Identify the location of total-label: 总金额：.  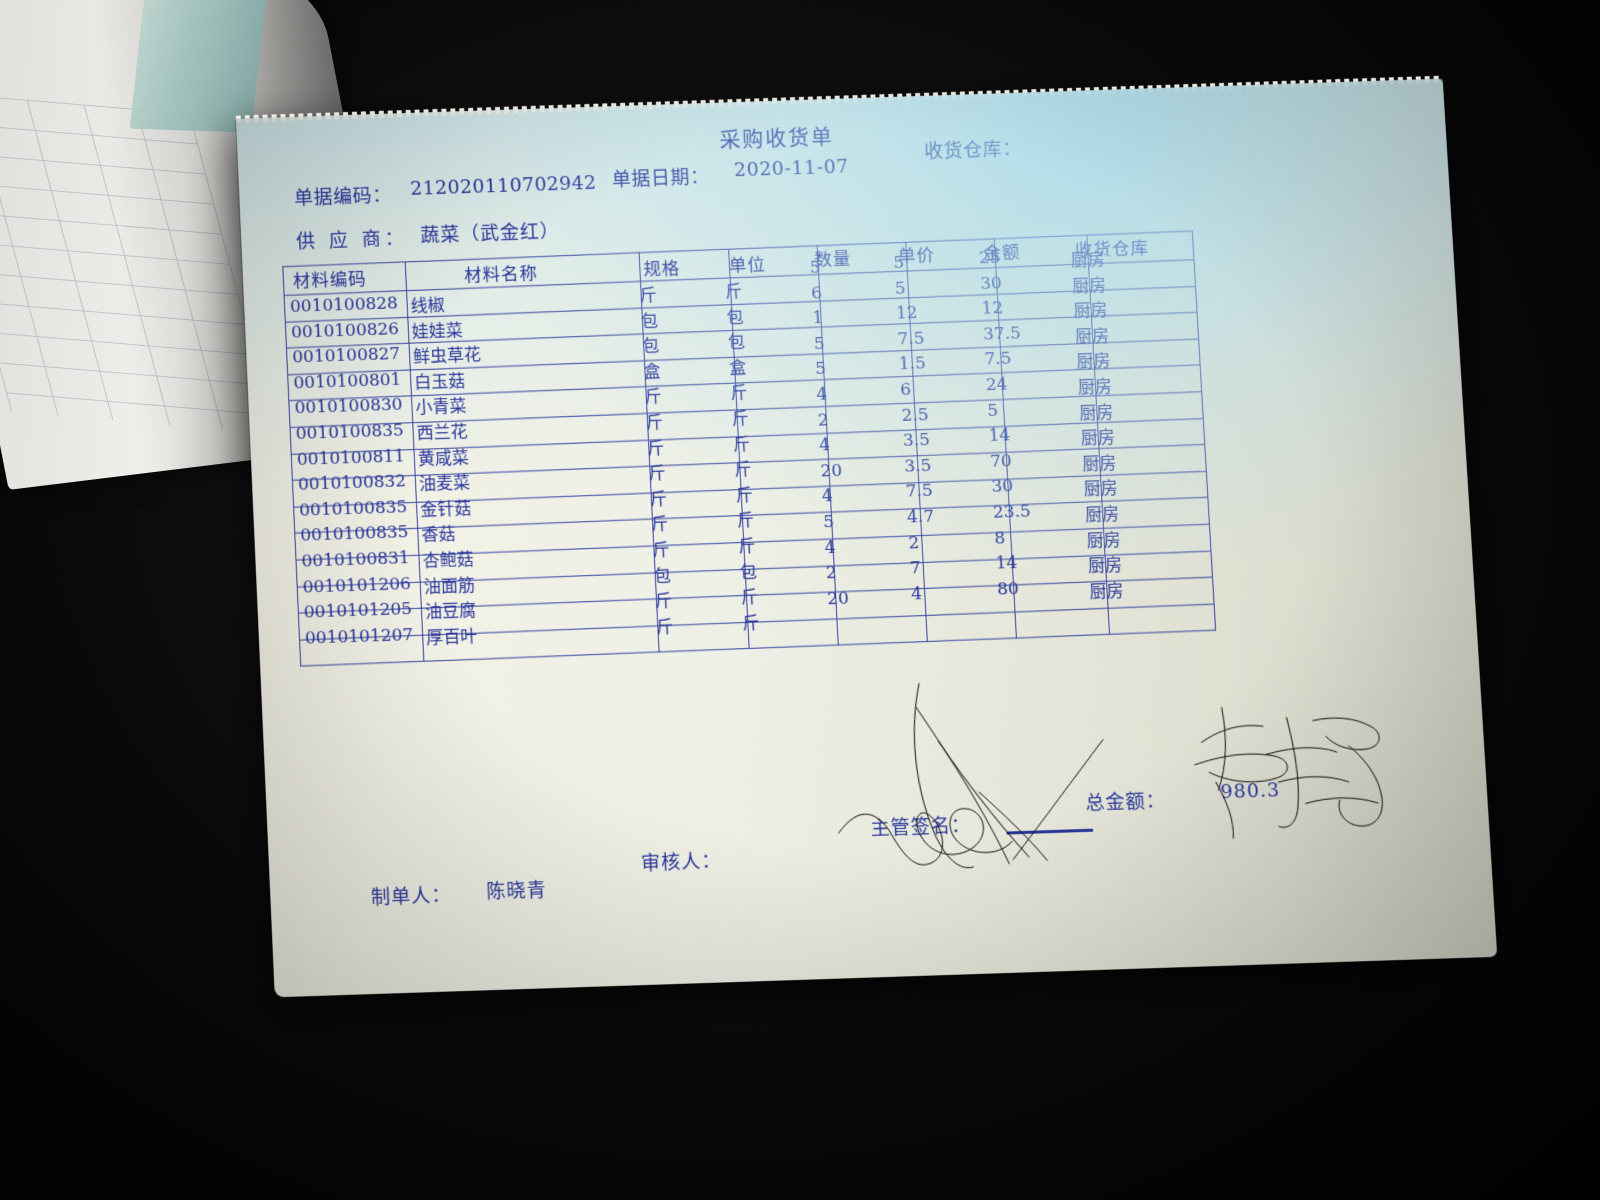
(1125, 802).